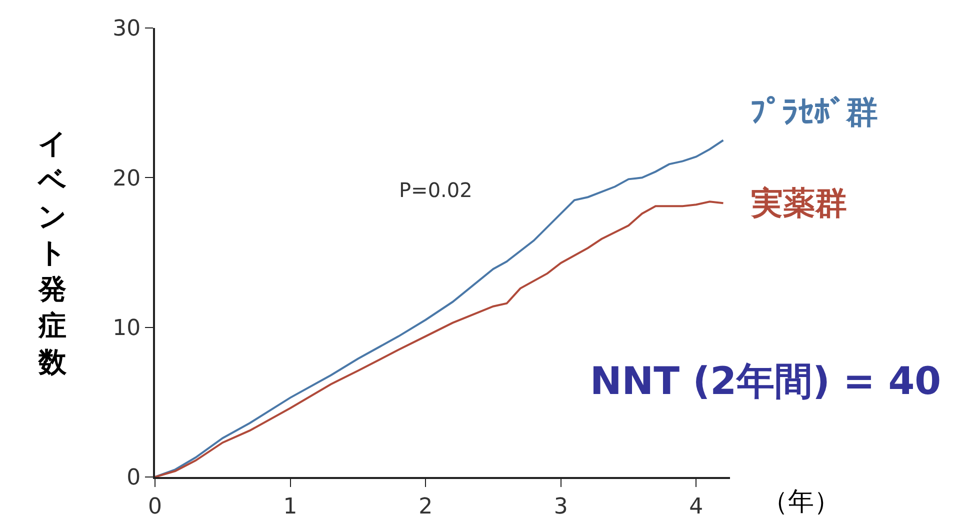 Image resolution: width=967 pixels, height=531 pixels. I want to click on x-tick-label: 3, so click(561, 507).